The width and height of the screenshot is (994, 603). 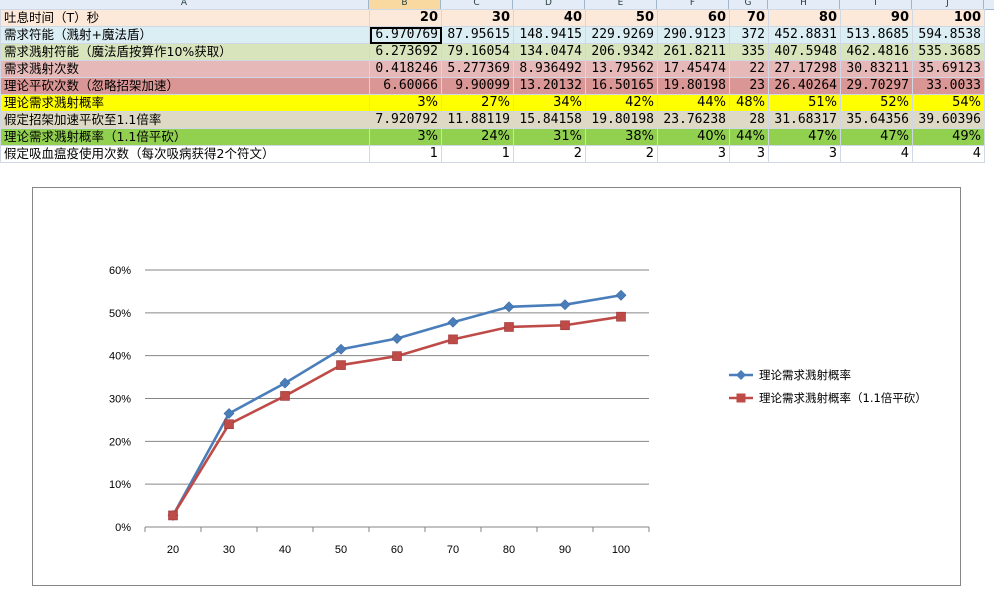 I want to click on table-cell: 48%, so click(x=749, y=103).